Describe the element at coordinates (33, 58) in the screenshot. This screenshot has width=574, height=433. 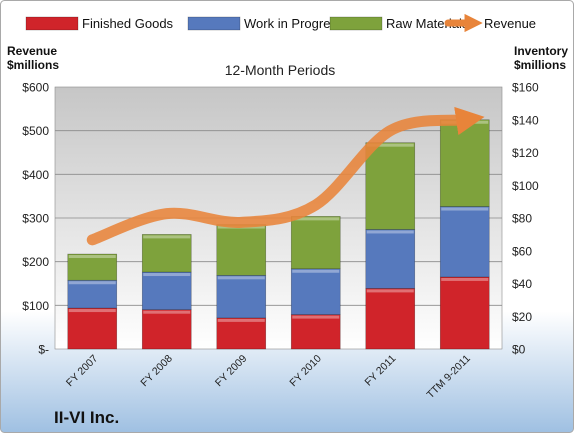
I see `y-axis-label: Revenue $millions` at that location.